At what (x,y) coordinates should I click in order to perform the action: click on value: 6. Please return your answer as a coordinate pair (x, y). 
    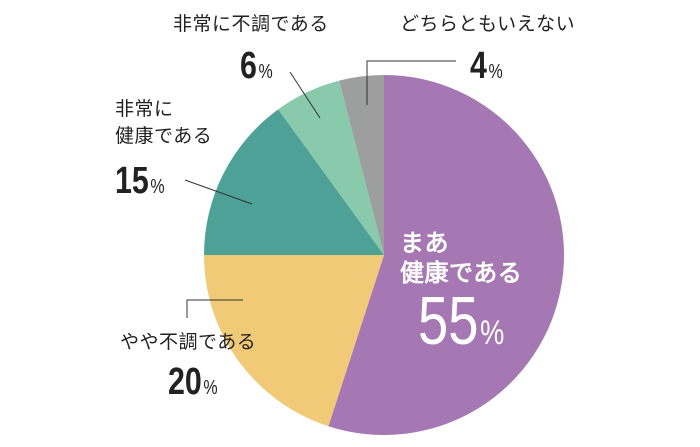
    Looking at the image, I should click on (248, 66).